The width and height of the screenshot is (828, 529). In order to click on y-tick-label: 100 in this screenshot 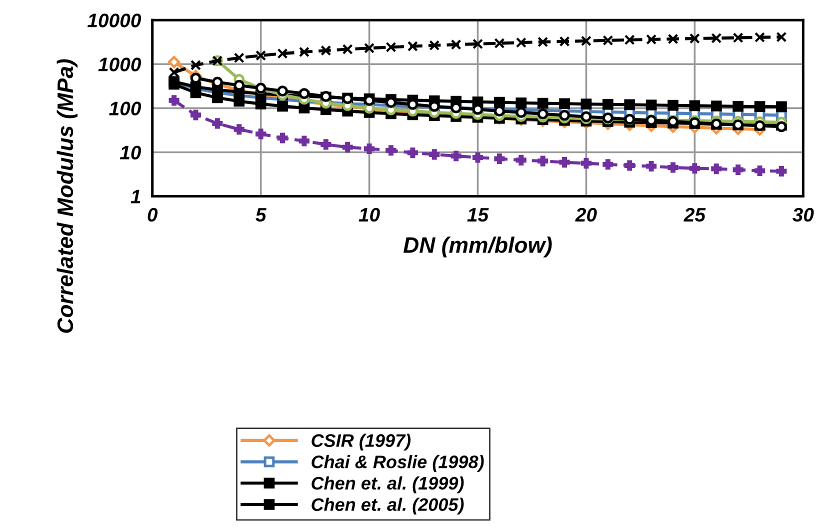, I will do `click(125, 109)`.